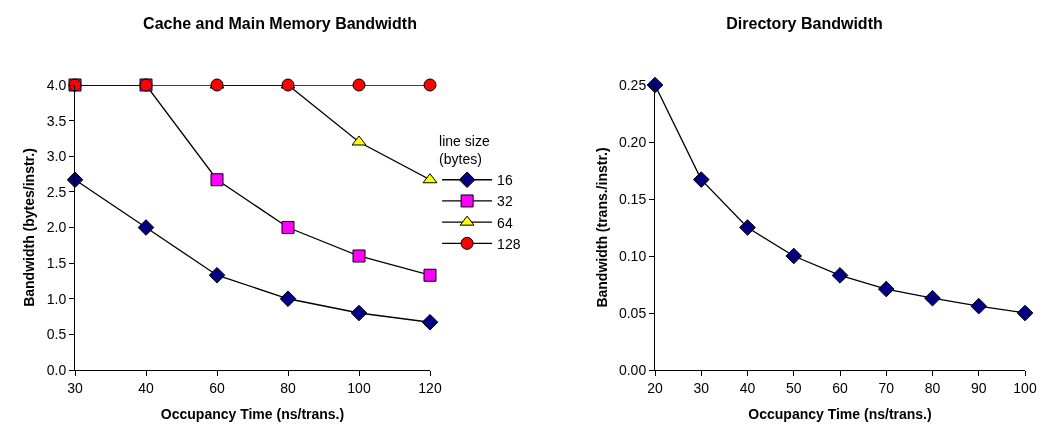  Describe the element at coordinates (632, 84) in the screenshot. I see `y-tick-label: 0.25` at that location.